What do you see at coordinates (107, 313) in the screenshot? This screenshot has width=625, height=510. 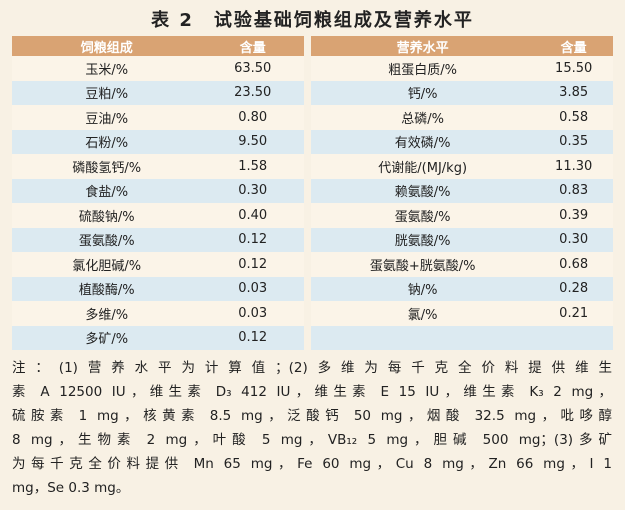 I see `item-cell: 多维/%` at bounding box center [107, 313].